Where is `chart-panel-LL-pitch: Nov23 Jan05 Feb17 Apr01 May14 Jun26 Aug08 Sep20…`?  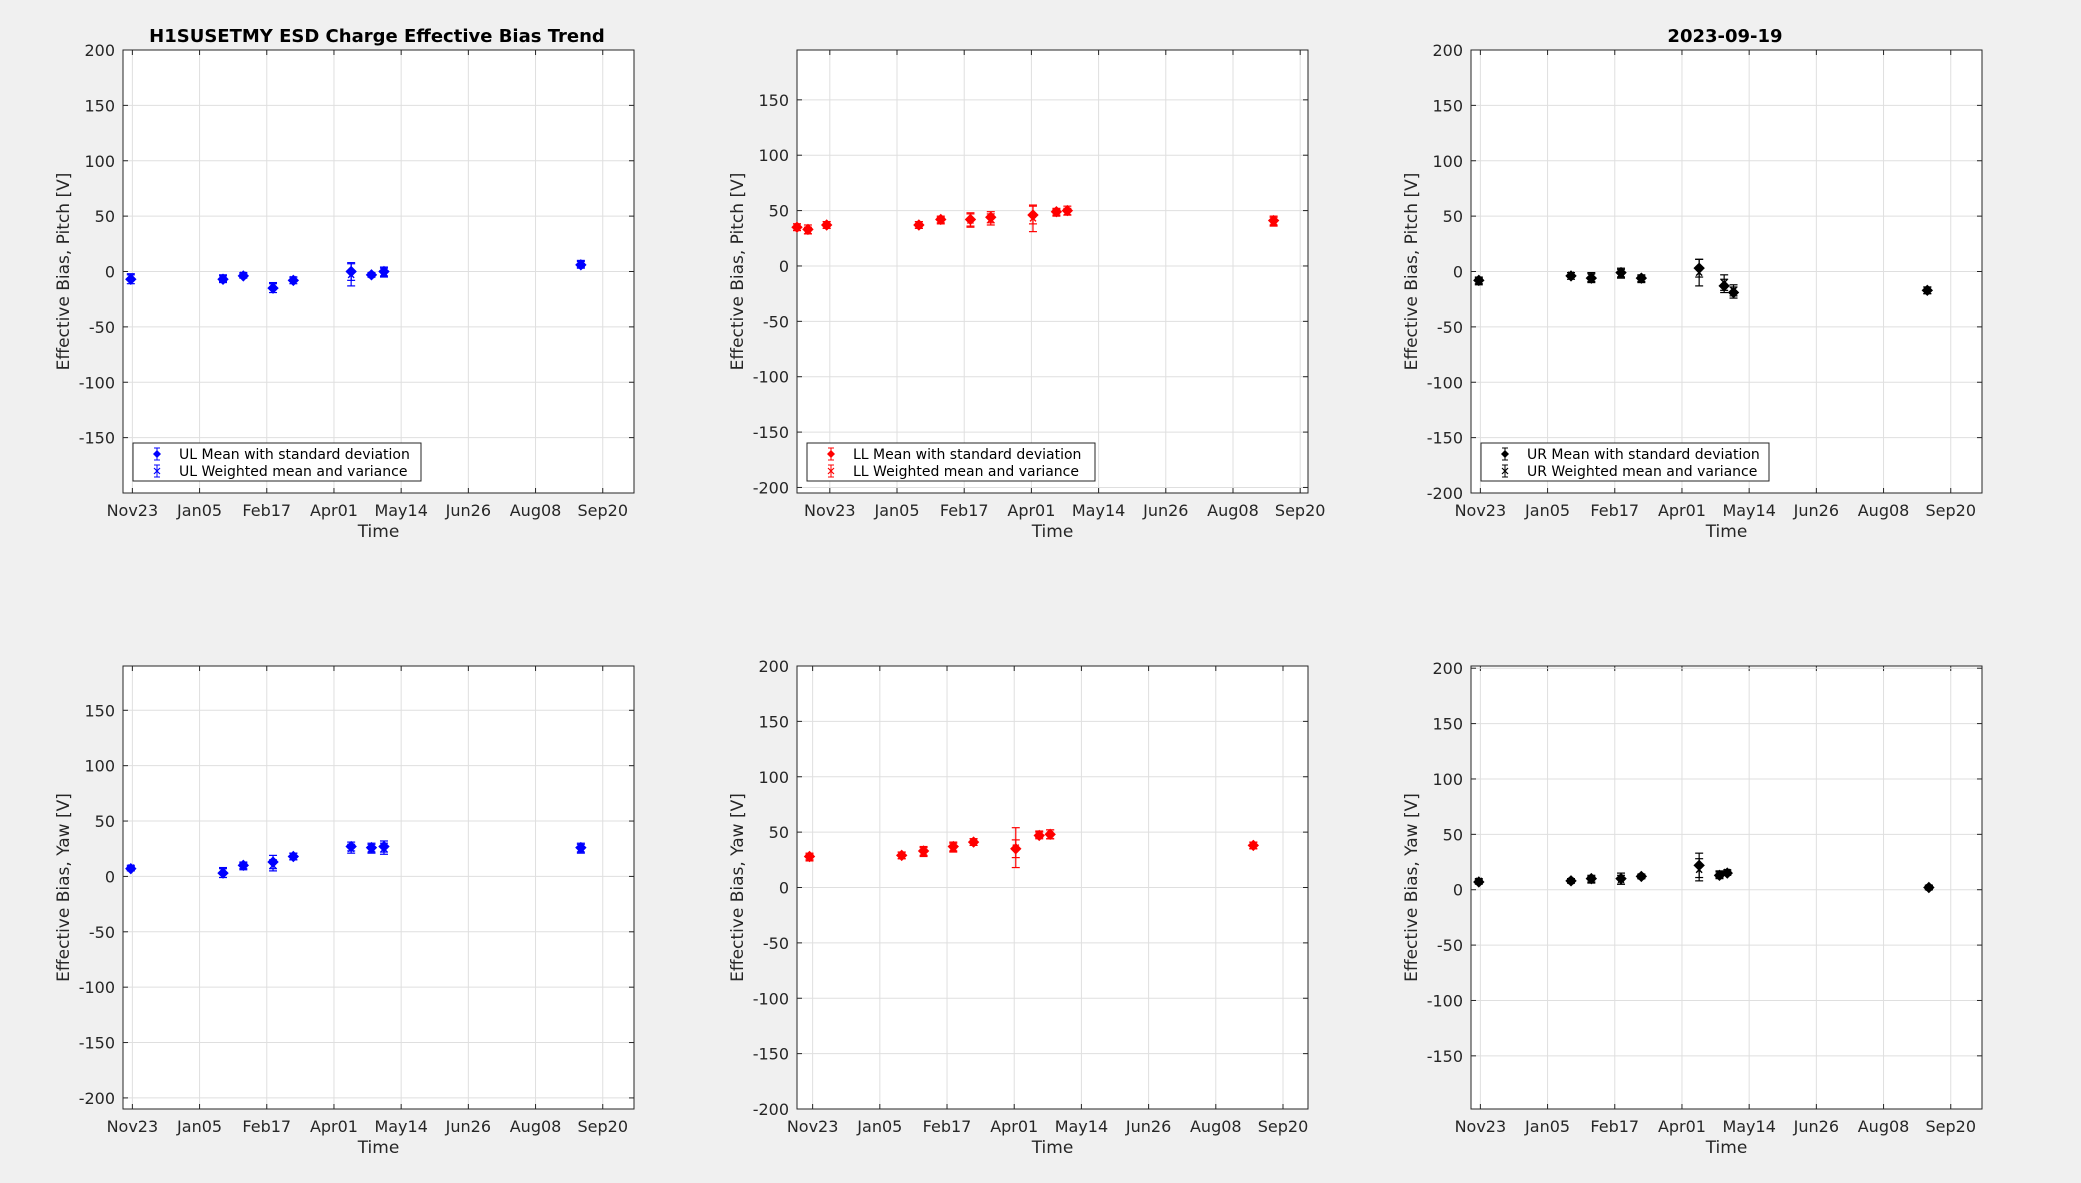 chart-panel-LL-pitch: Nov23 Jan05 Feb17 Apr01 May14 Jun26 Aug08 Sep20… is located at coordinates (1026, 295).